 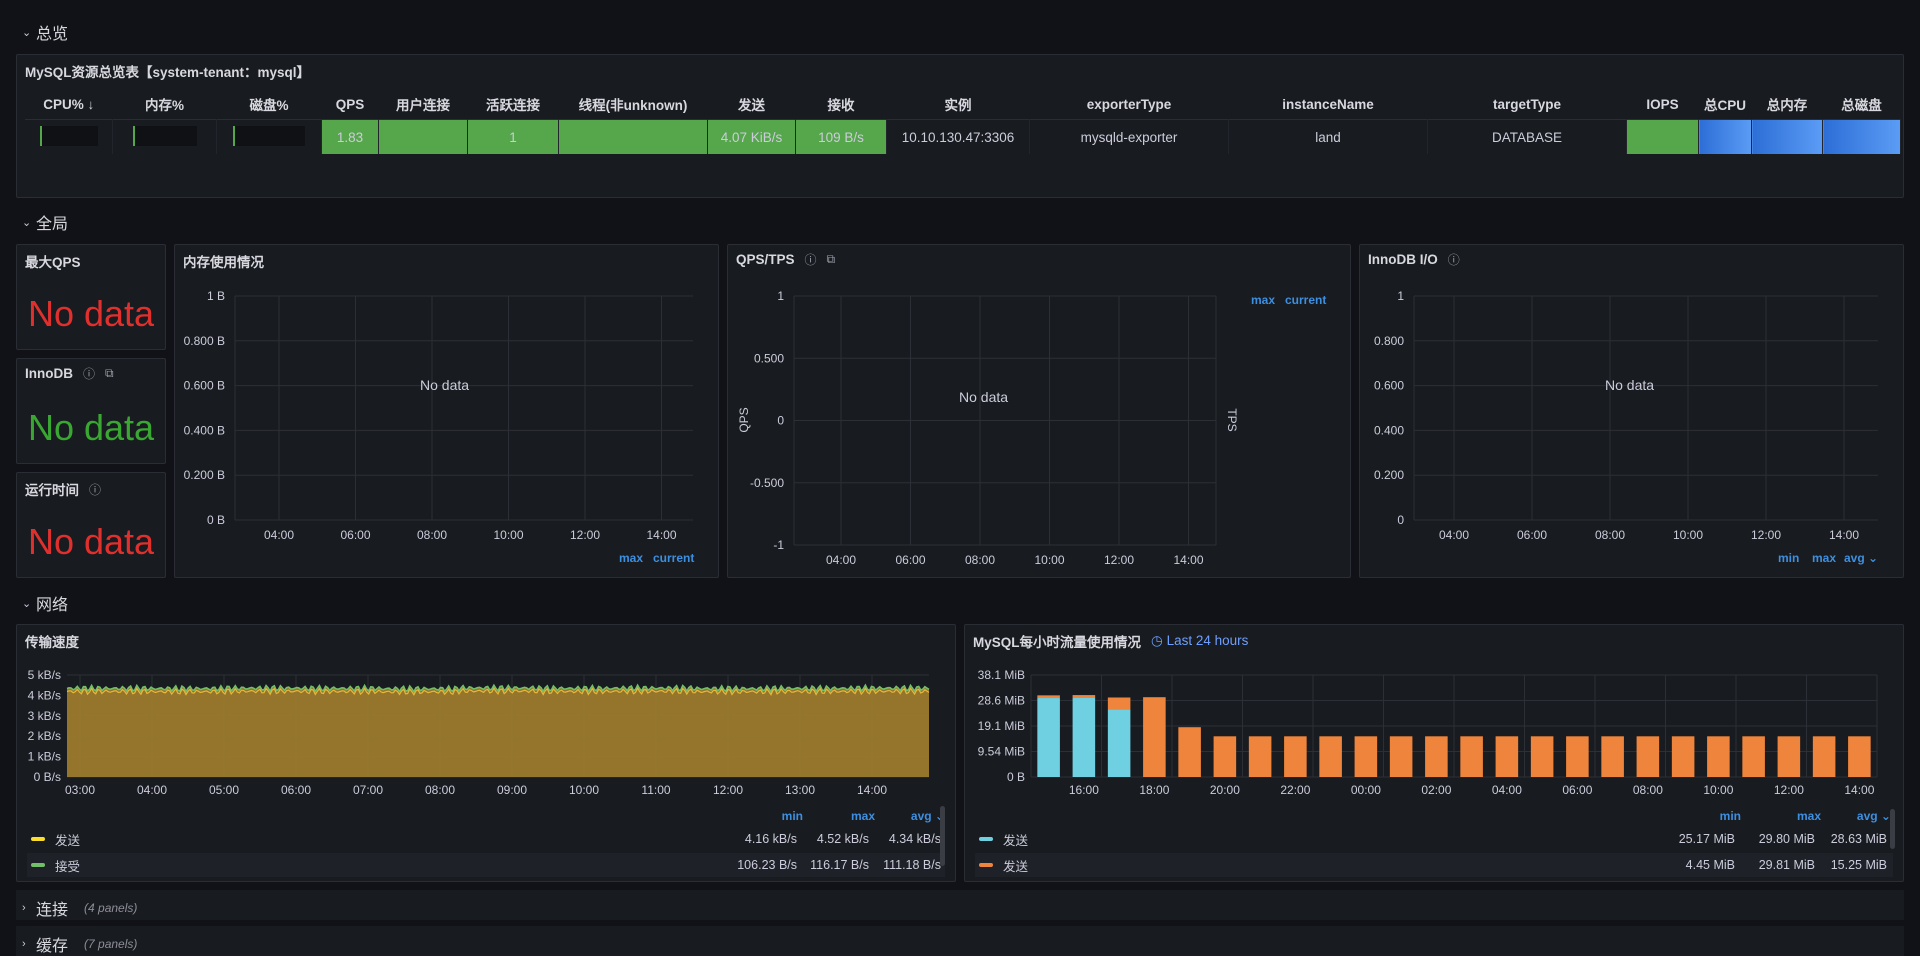 I want to click on row-cache-bar, so click(x=960, y=941).